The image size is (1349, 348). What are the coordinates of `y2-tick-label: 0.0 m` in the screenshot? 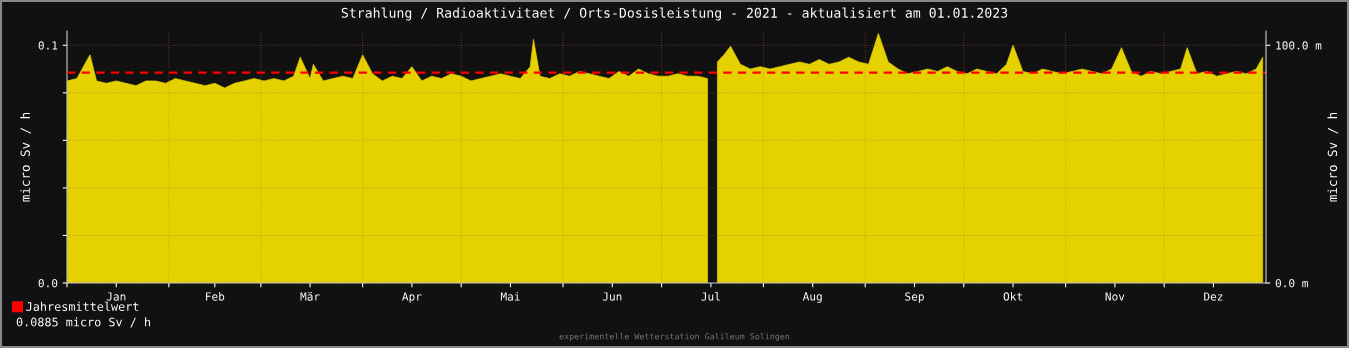 It's located at (1291, 283).